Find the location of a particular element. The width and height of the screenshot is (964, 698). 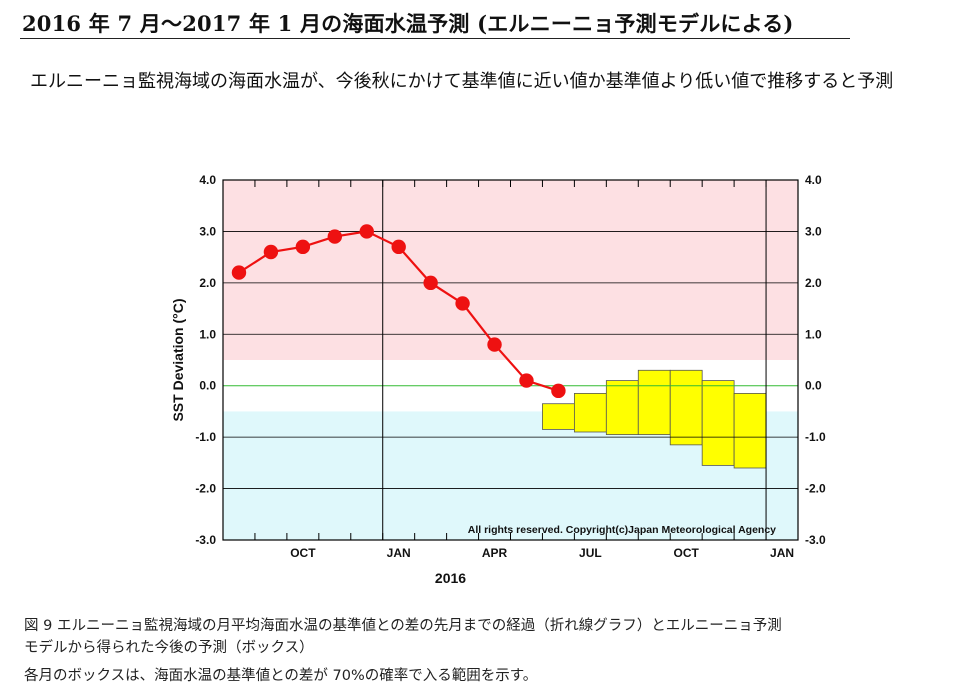

title-underline is located at coordinates (435, 38).